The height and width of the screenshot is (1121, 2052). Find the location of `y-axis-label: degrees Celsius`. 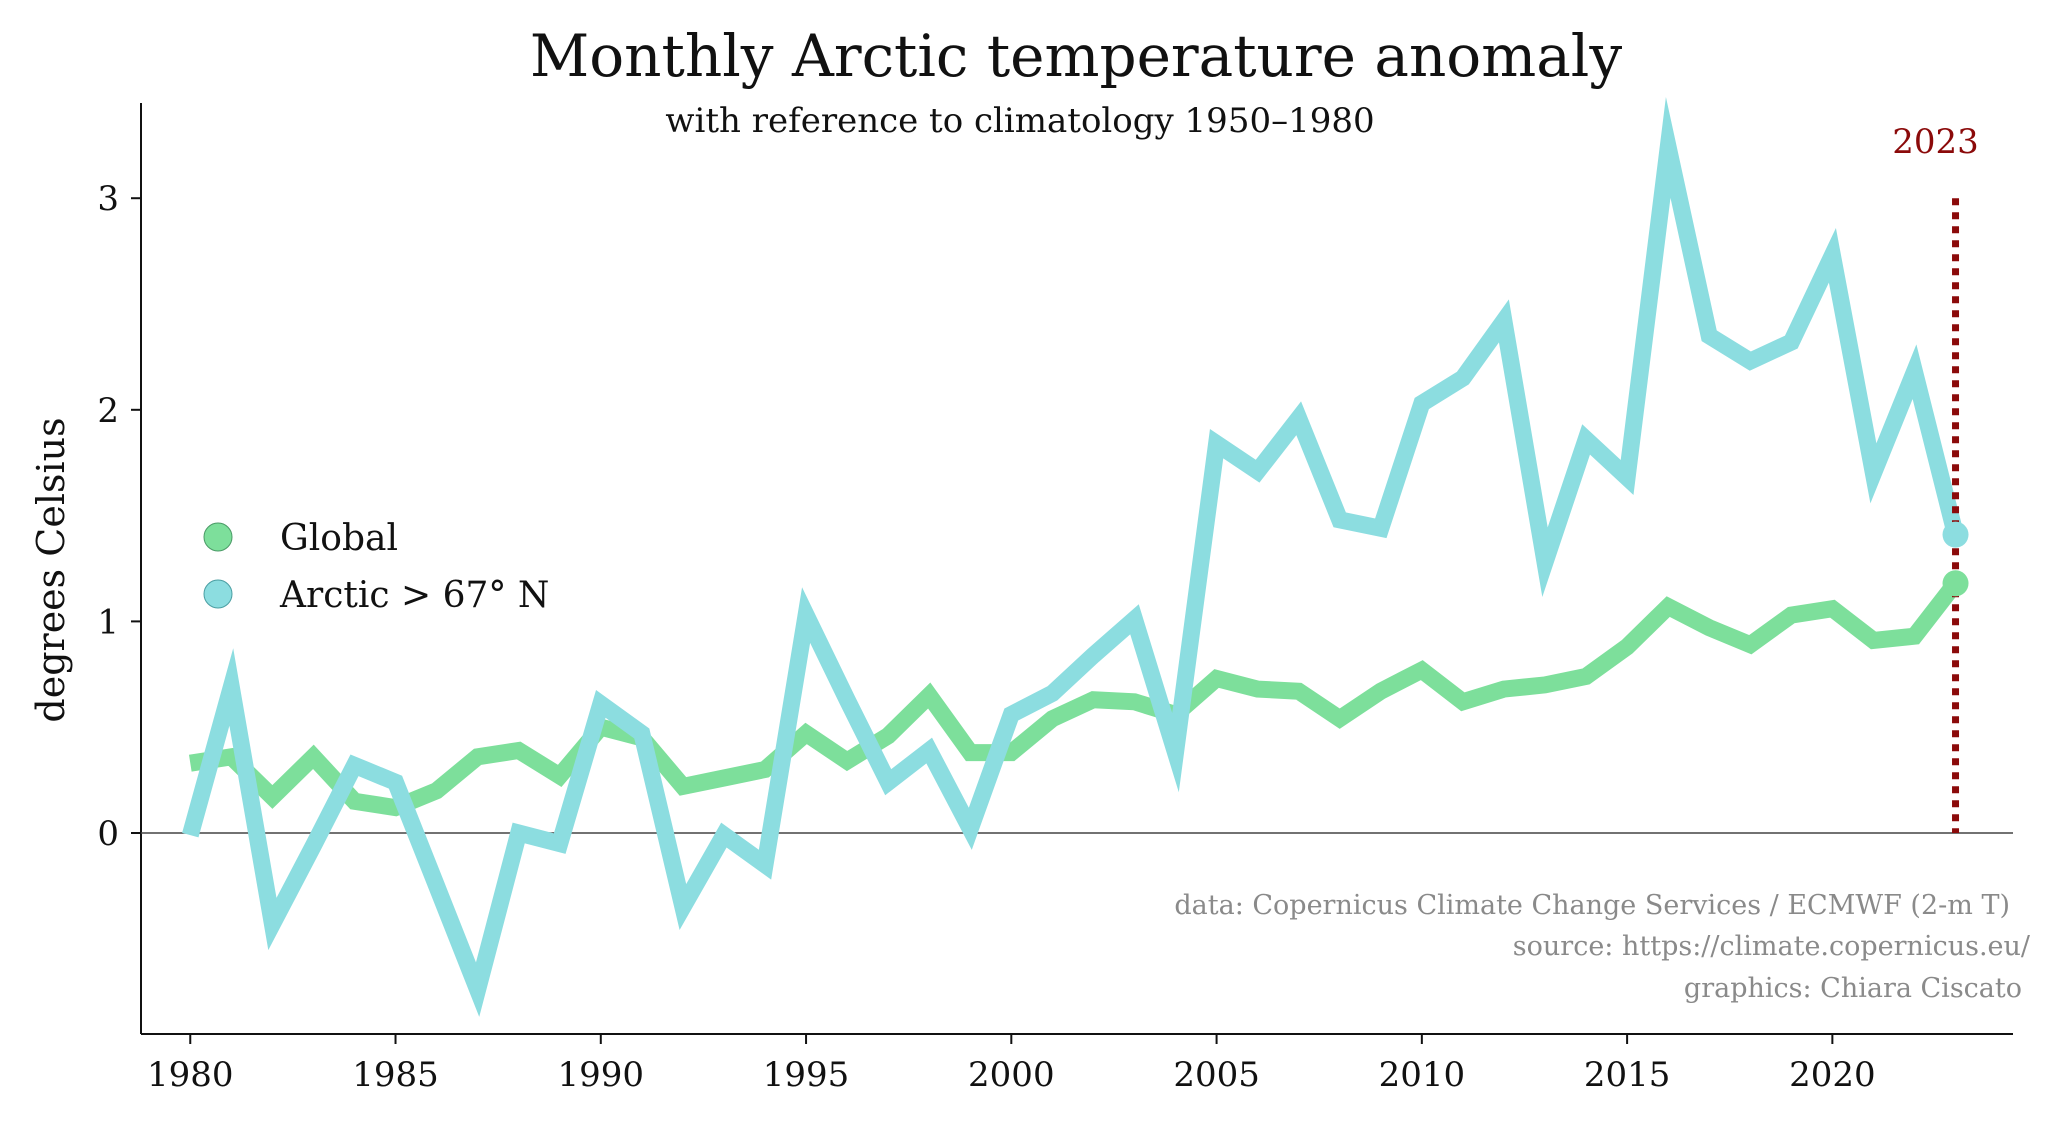

y-axis-label: degrees Celsius is located at coordinates (51, 569).